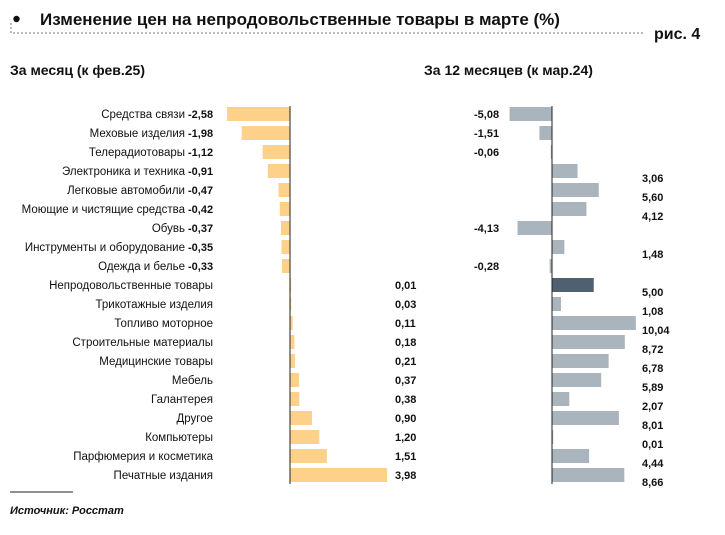 The image size is (725, 535). I want to click on category-label: Одежда и белье, so click(141, 267).